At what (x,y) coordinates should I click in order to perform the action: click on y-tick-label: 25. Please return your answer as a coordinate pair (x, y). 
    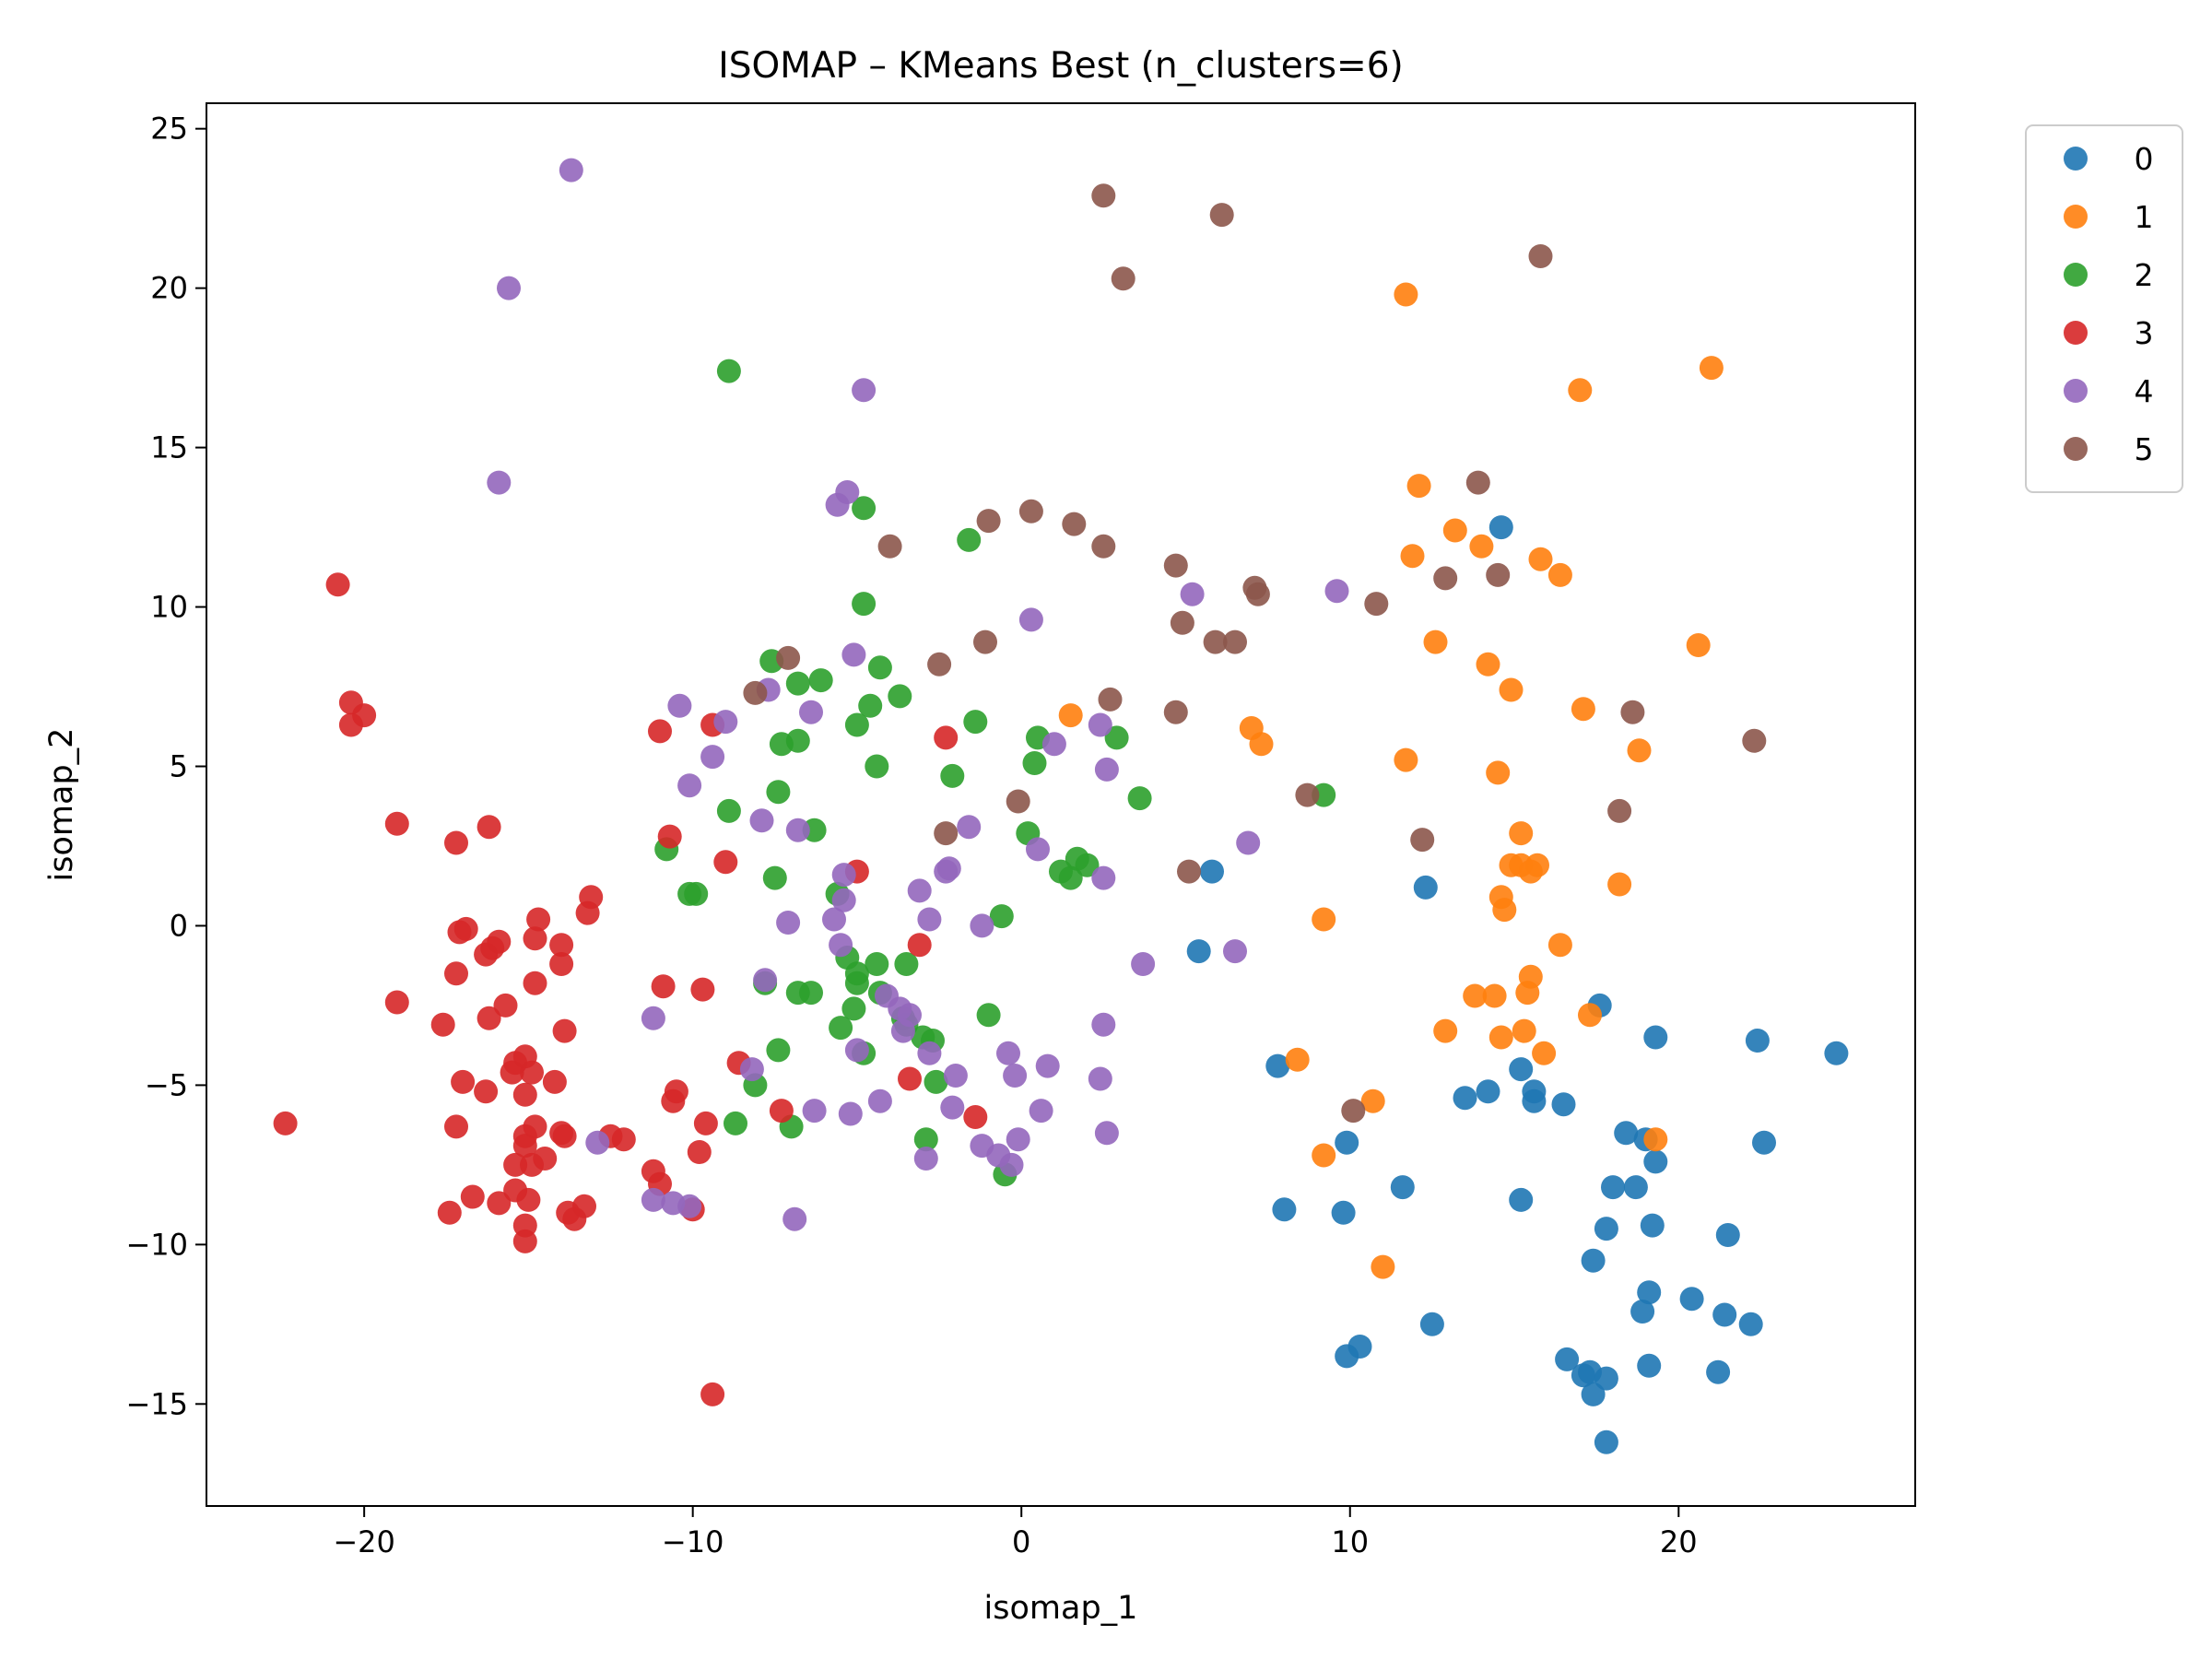
    Looking at the image, I should click on (169, 129).